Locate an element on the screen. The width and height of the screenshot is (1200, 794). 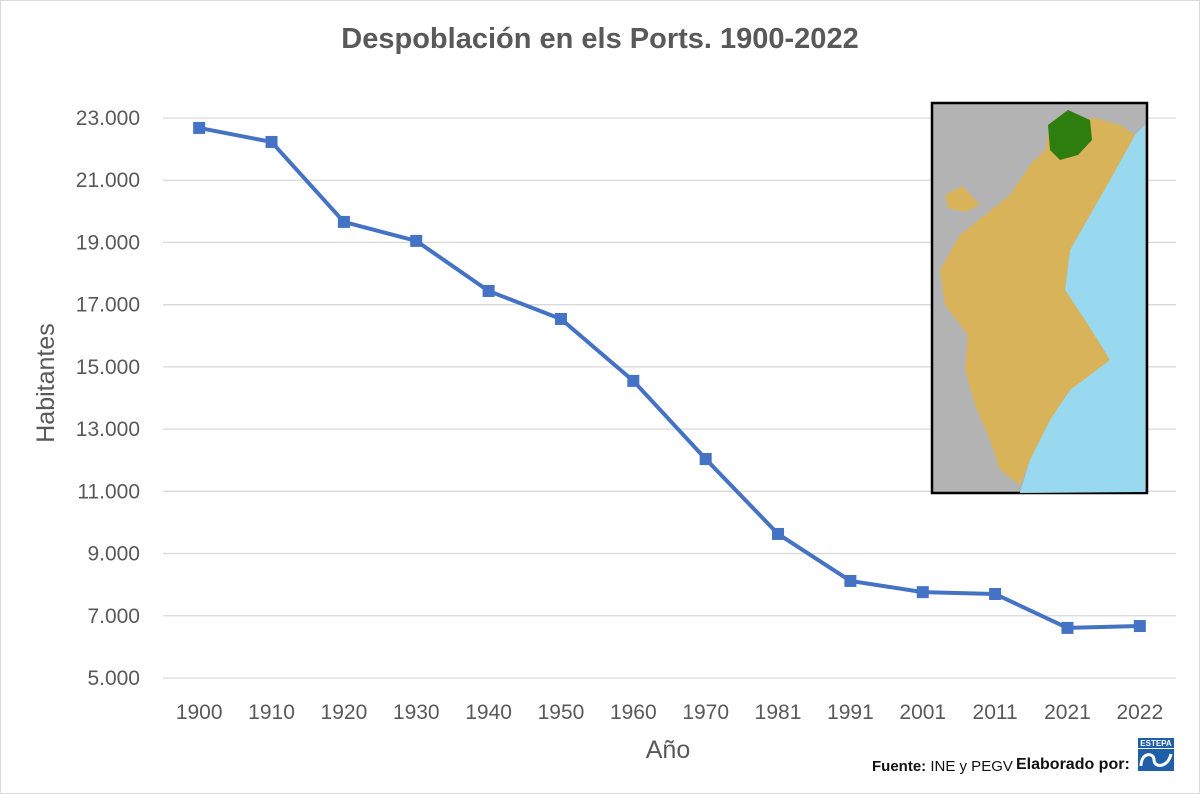
x-tick-label: 1970 is located at coordinates (705, 712).